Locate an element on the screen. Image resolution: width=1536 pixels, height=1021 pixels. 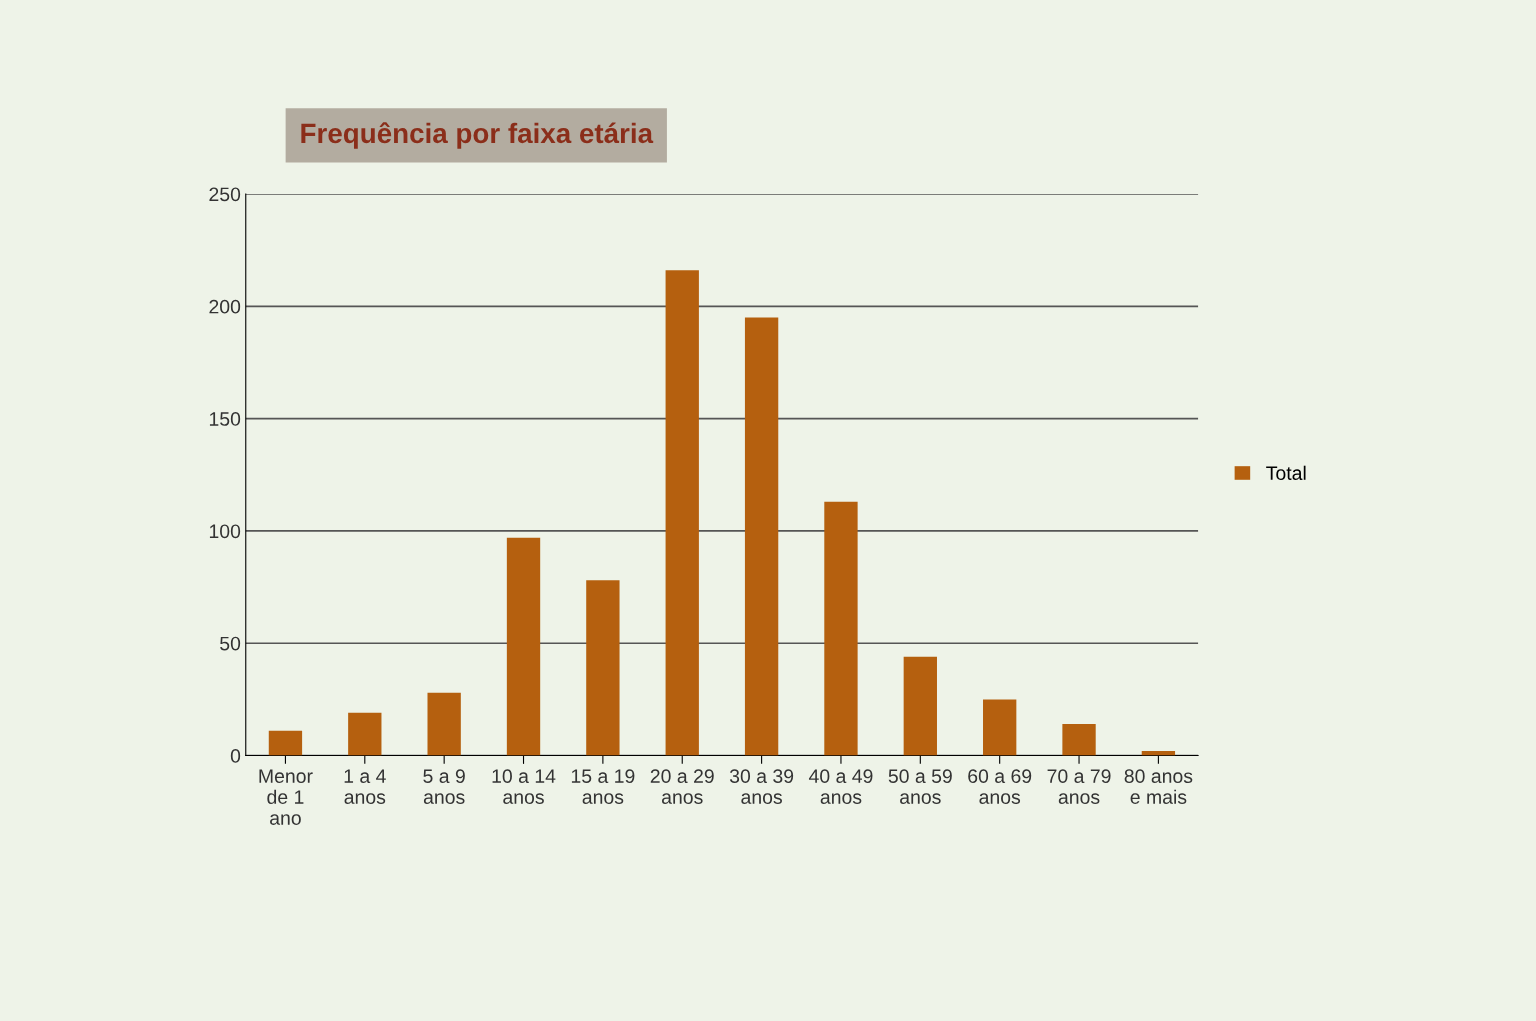
y-tick-label: 100 is located at coordinates (225, 531).